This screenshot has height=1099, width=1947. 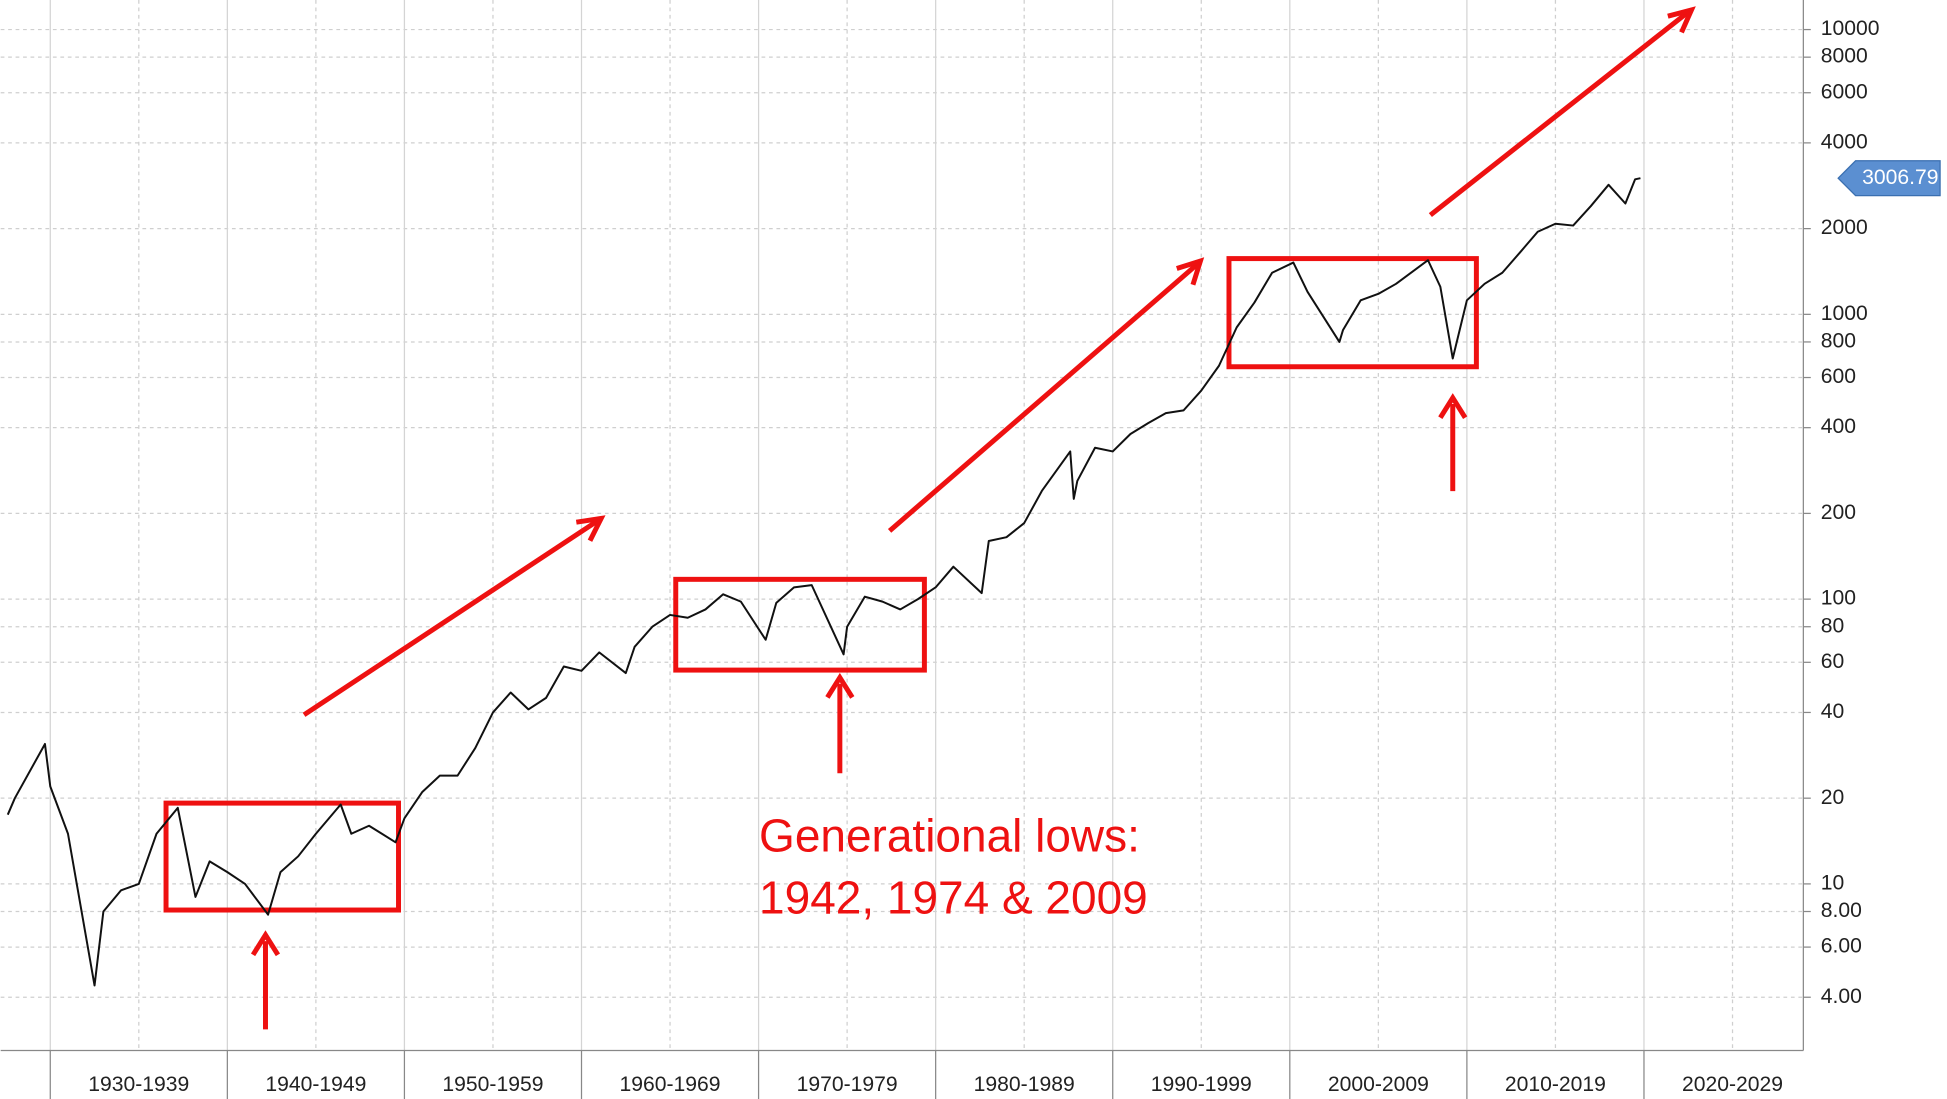 I want to click on y-tick-label: 20, so click(x=1833, y=797).